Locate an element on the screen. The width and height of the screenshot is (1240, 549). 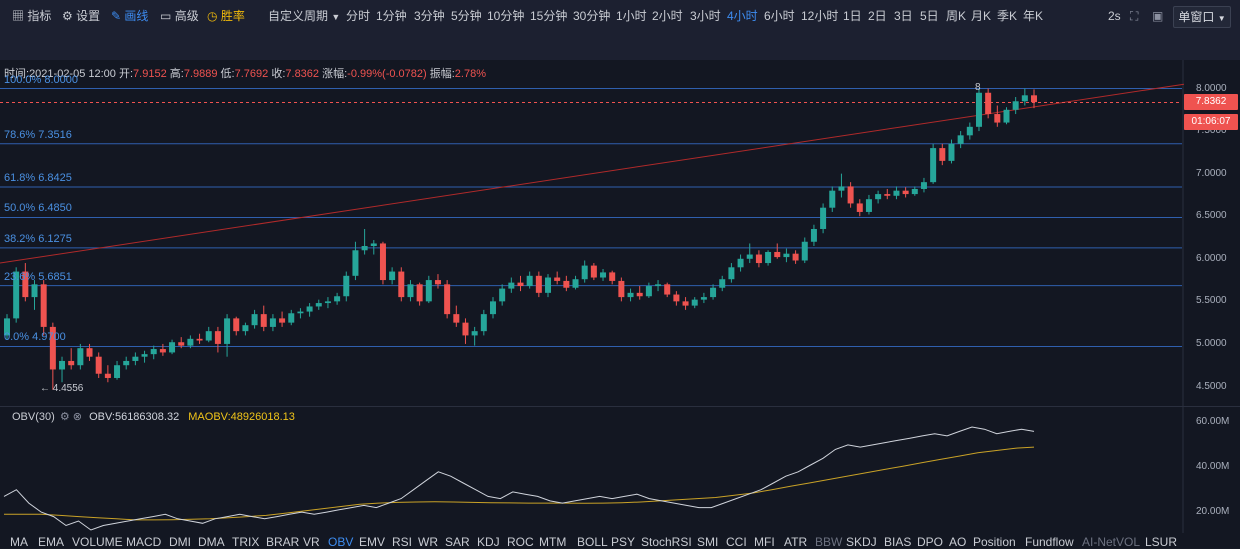
indicator-tab-atr: ATR is located at coordinates (796, 542).